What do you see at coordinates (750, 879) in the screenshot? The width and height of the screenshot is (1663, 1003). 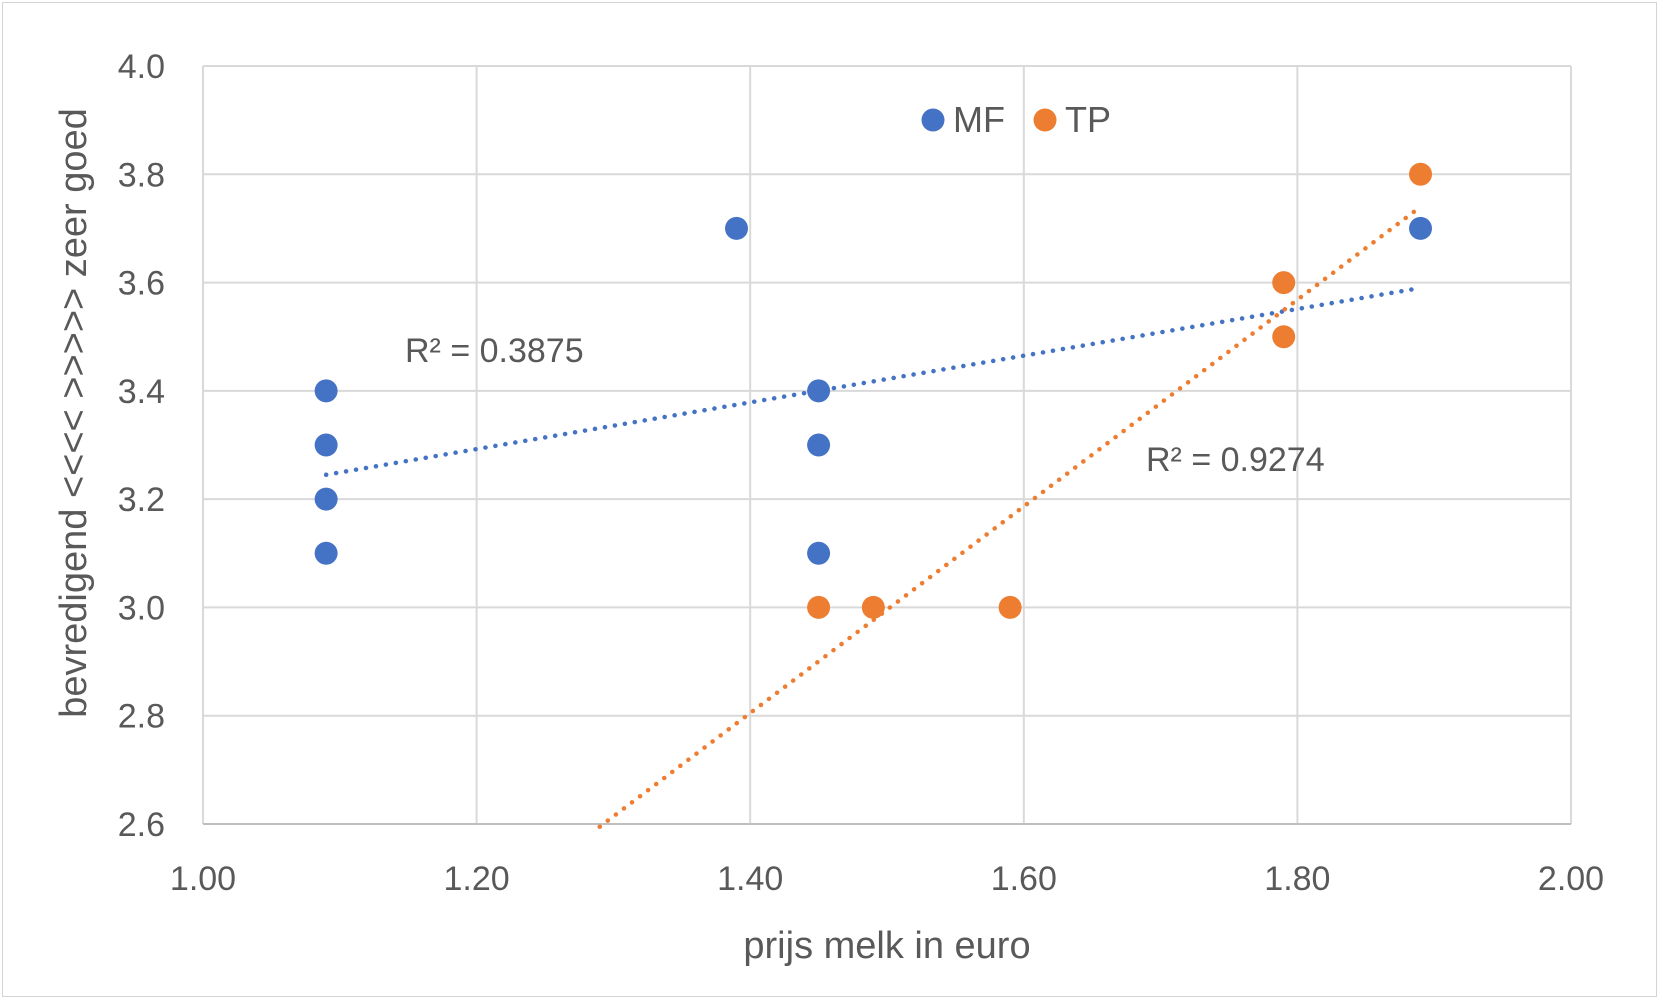 I see `x-tick-label: 1.40` at bounding box center [750, 879].